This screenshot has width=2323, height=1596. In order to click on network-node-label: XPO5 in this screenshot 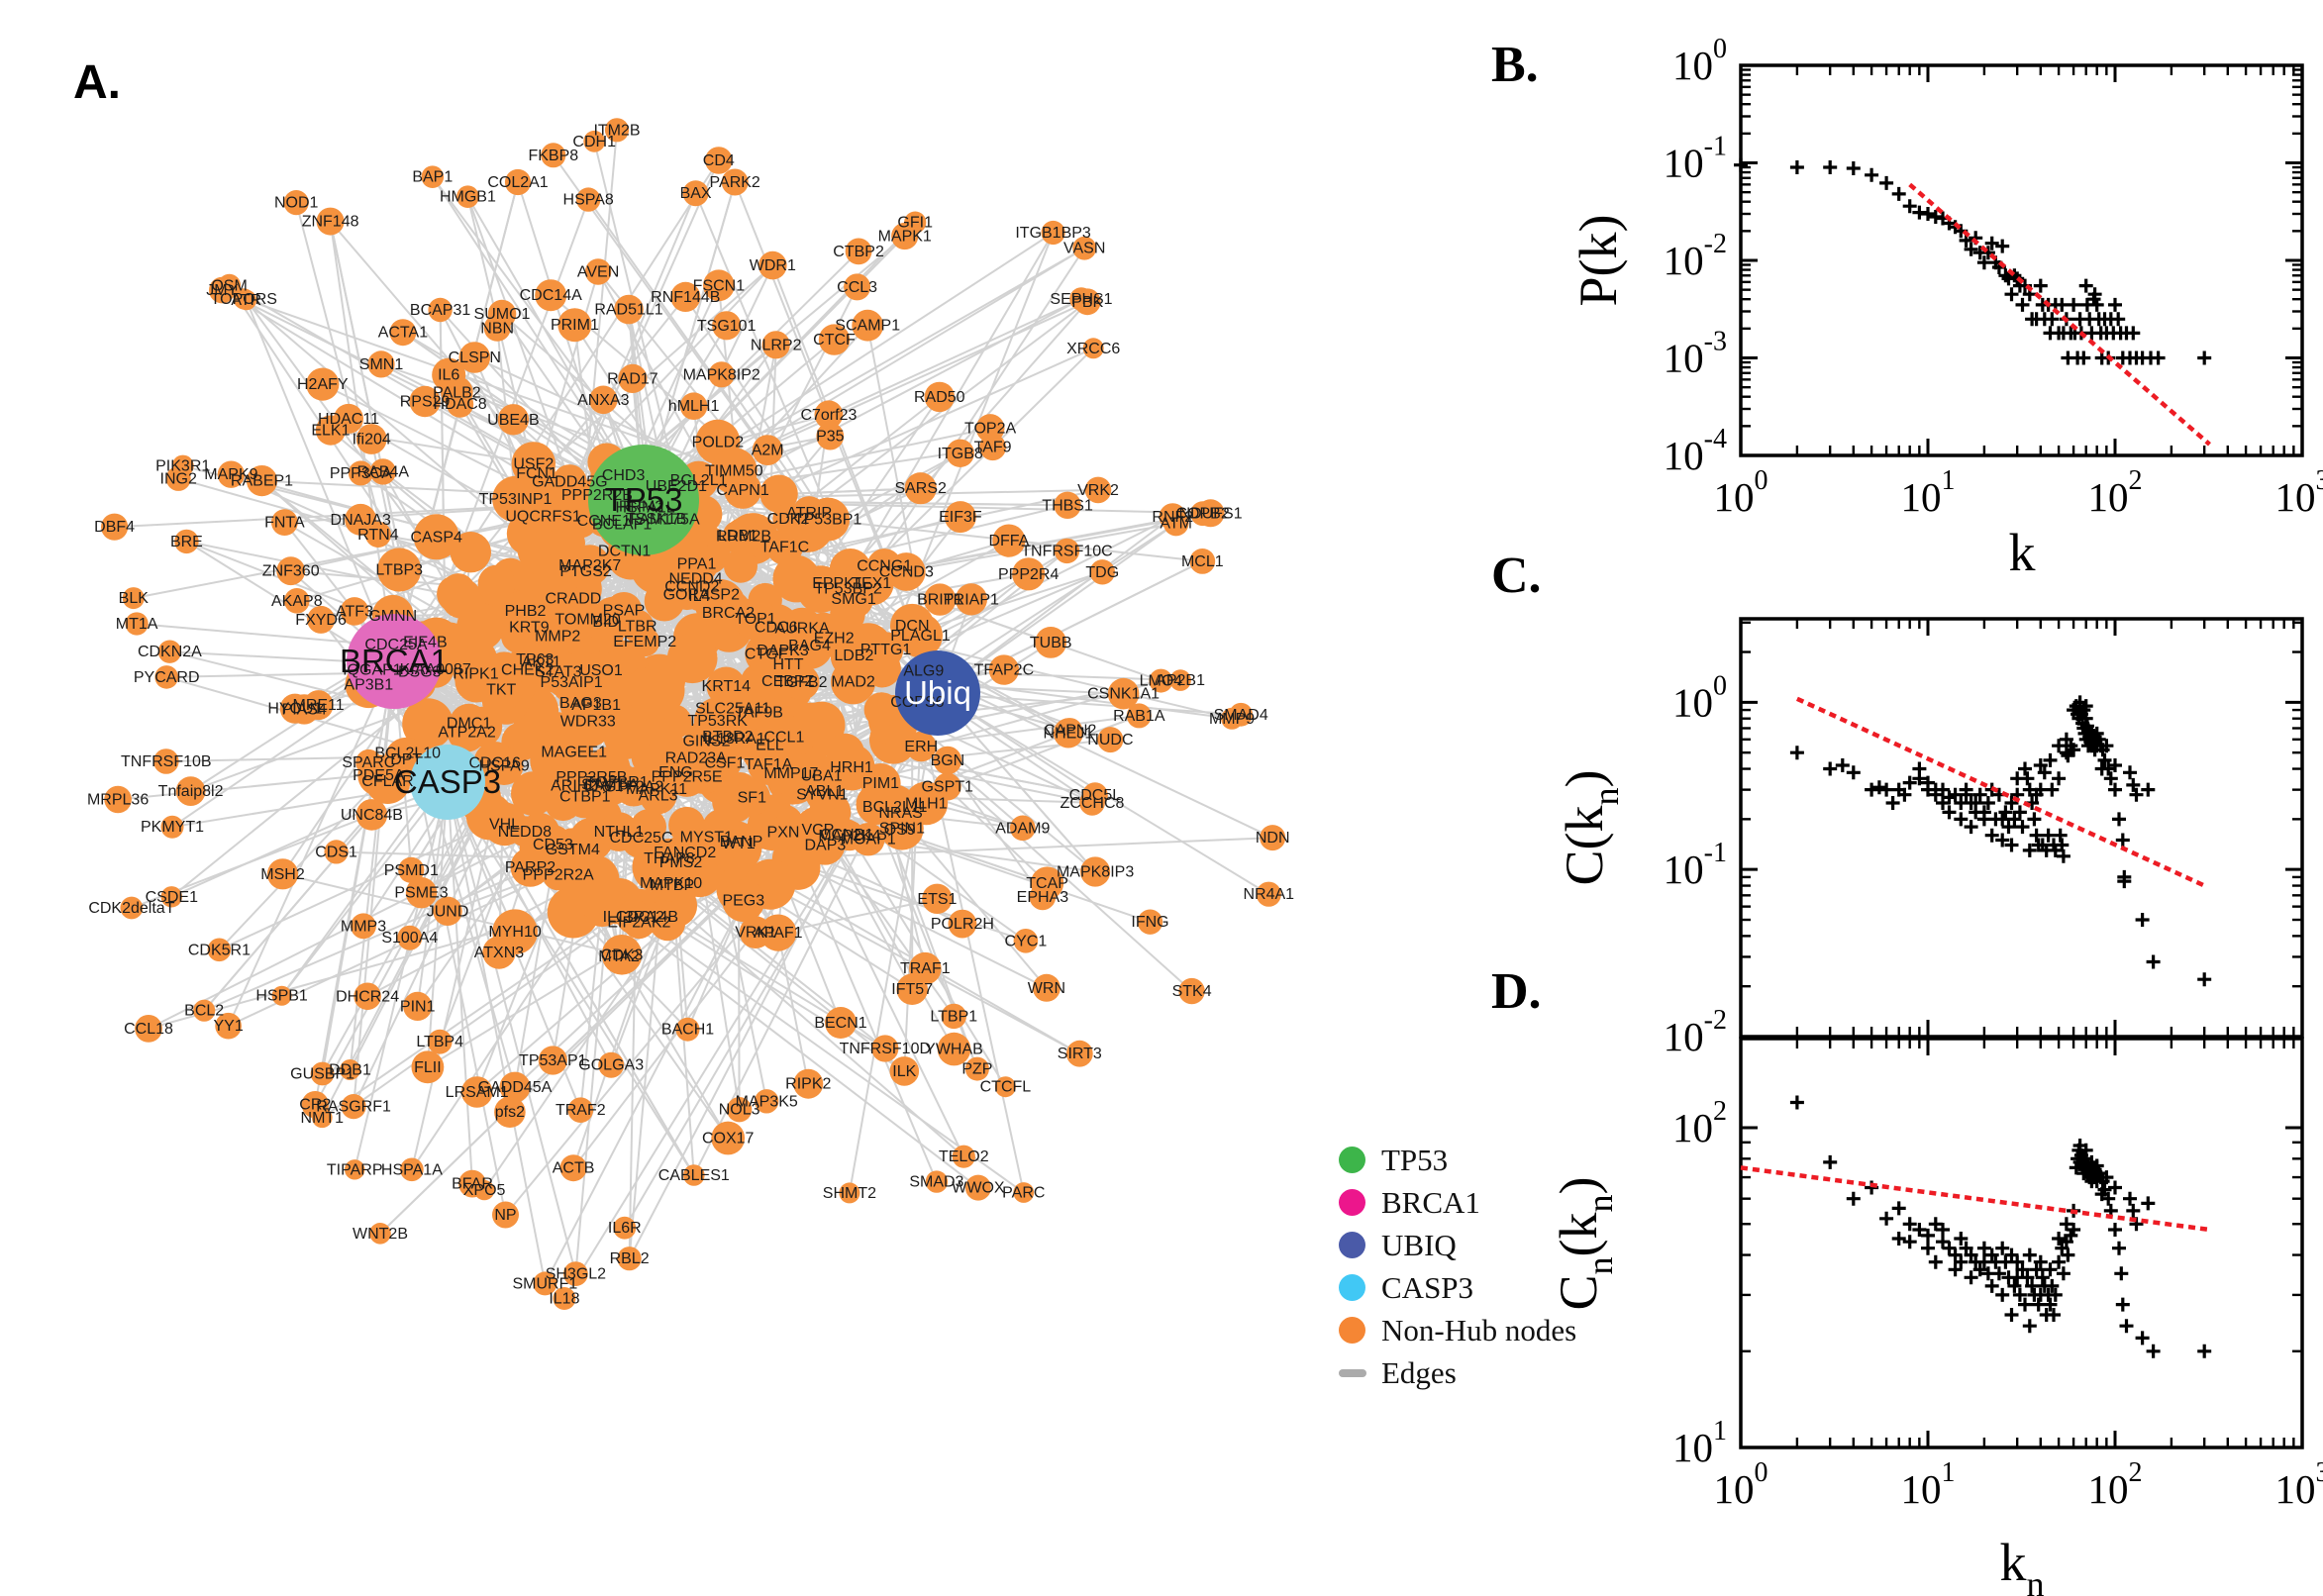, I will do `click(484, 1190)`.